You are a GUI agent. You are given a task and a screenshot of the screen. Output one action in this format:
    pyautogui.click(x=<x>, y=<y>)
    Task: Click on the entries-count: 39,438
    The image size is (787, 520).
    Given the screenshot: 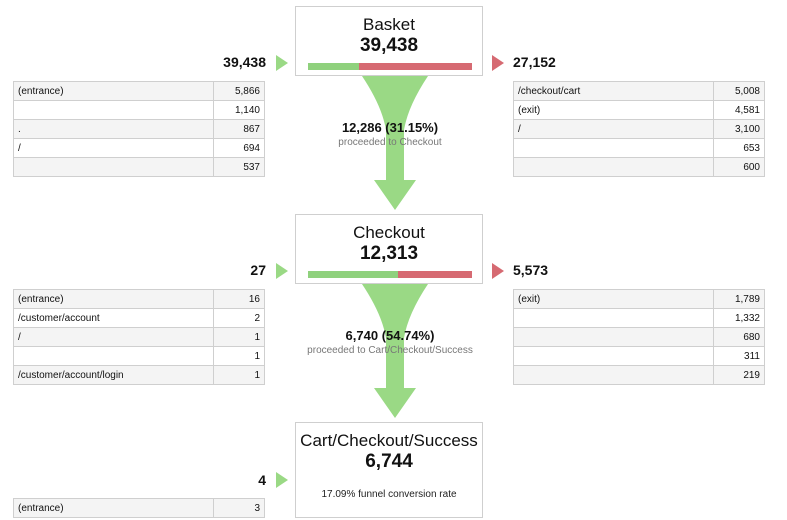 What is the action you would take?
    pyautogui.click(x=244, y=62)
    